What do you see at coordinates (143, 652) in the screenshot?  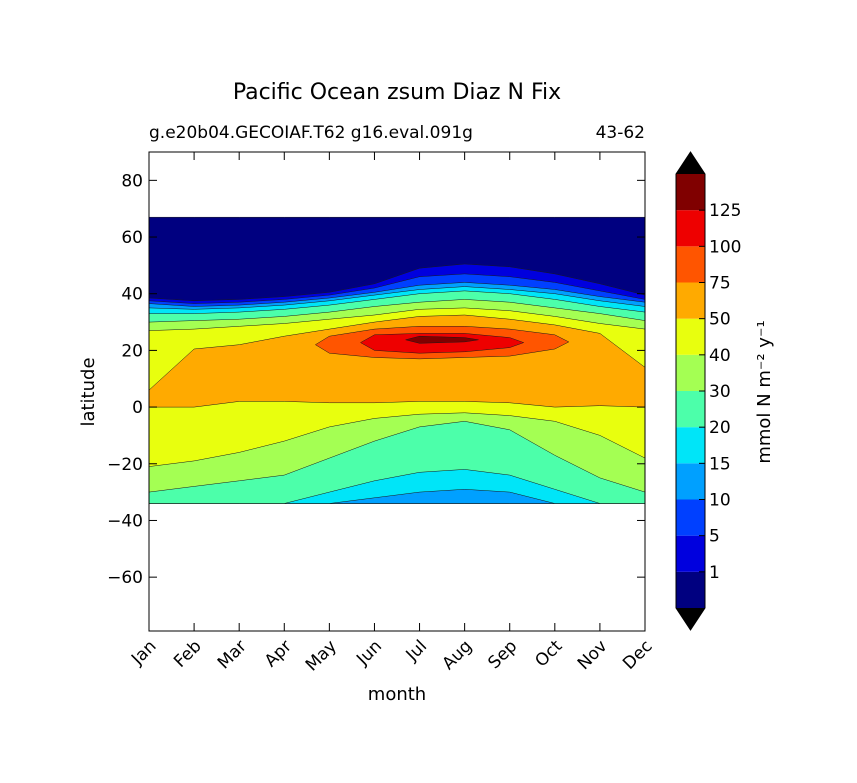 I see `x-tick-label: Jan` at bounding box center [143, 652].